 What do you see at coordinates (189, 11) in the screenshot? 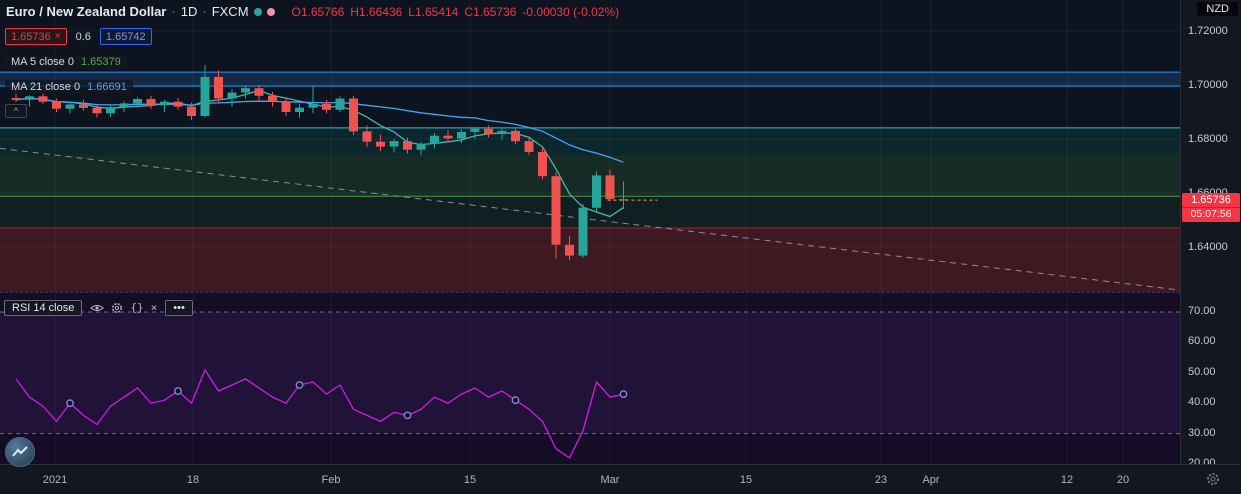
I see `interval-label: 1D` at bounding box center [189, 11].